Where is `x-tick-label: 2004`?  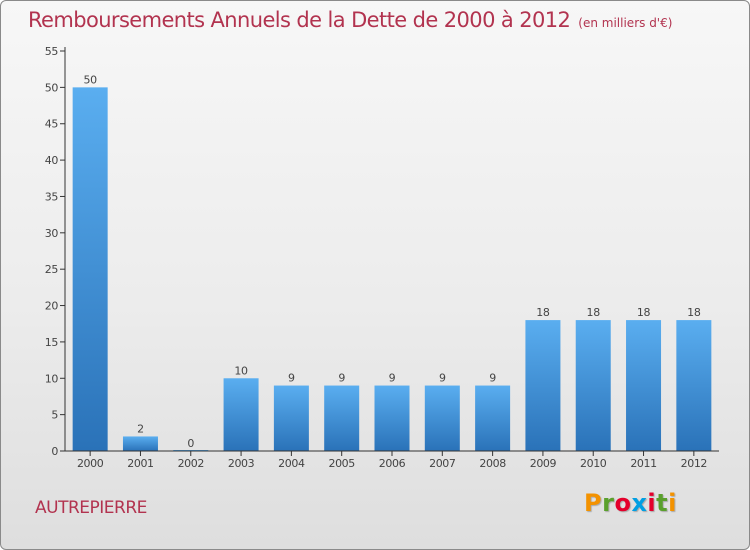
x-tick-label: 2004 is located at coordinates (291, 463).